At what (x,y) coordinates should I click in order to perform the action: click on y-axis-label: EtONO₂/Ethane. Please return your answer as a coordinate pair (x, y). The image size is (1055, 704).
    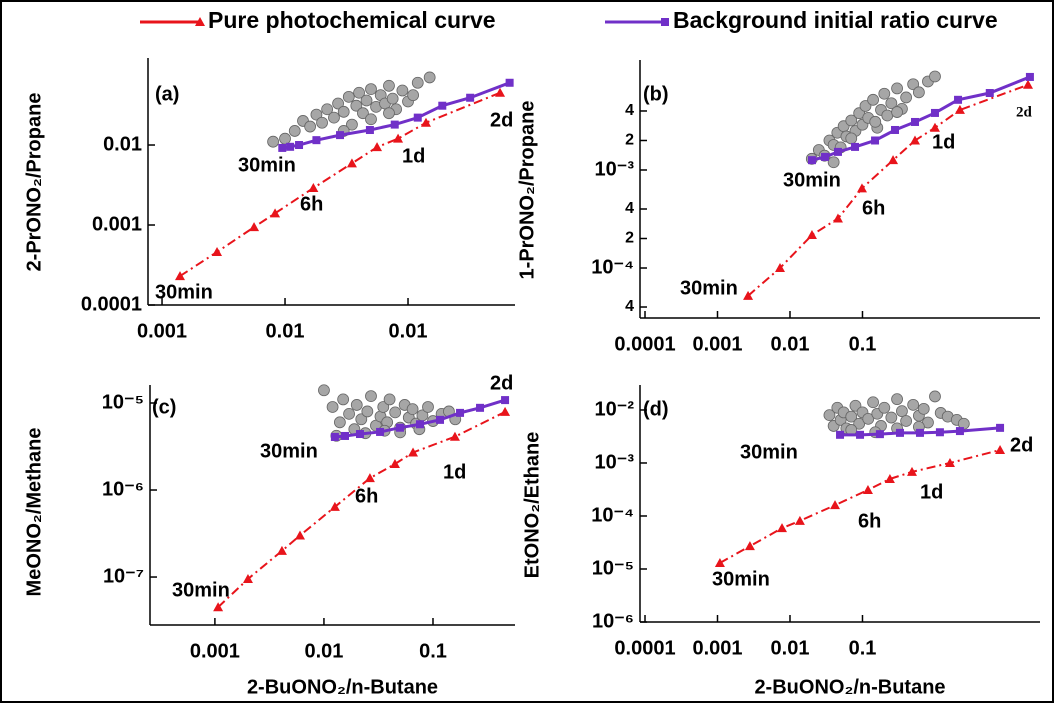
    Looking at the image, I should click on (532, 505).